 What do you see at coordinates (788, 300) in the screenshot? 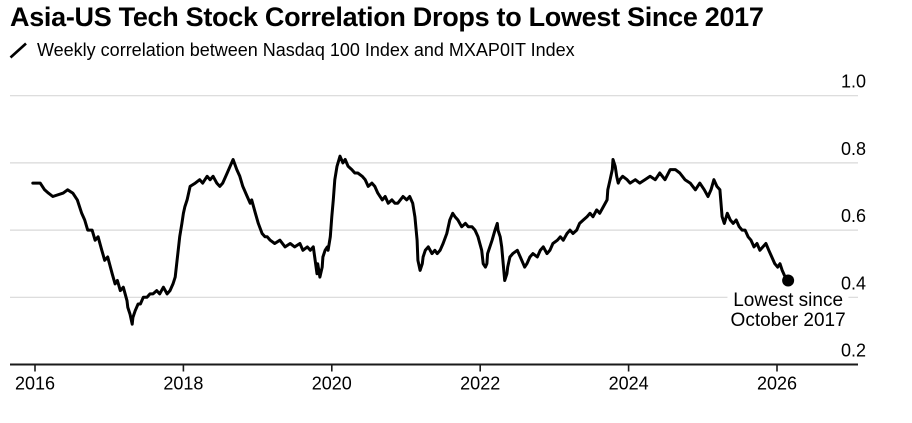
I see `annotation-line-1: Lowest since` at bounding box center [788, 300].